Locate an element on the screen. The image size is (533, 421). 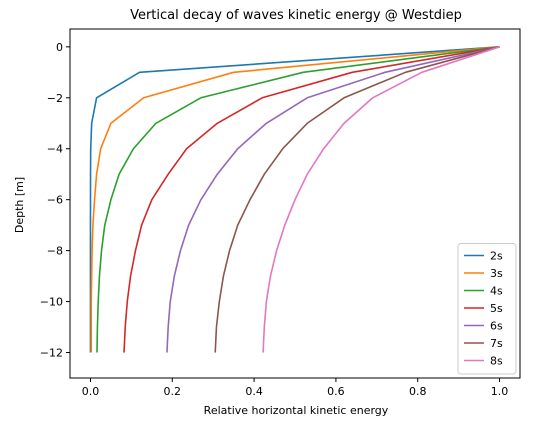
y-tick-label: −4 is located at coordinates (55, 149).